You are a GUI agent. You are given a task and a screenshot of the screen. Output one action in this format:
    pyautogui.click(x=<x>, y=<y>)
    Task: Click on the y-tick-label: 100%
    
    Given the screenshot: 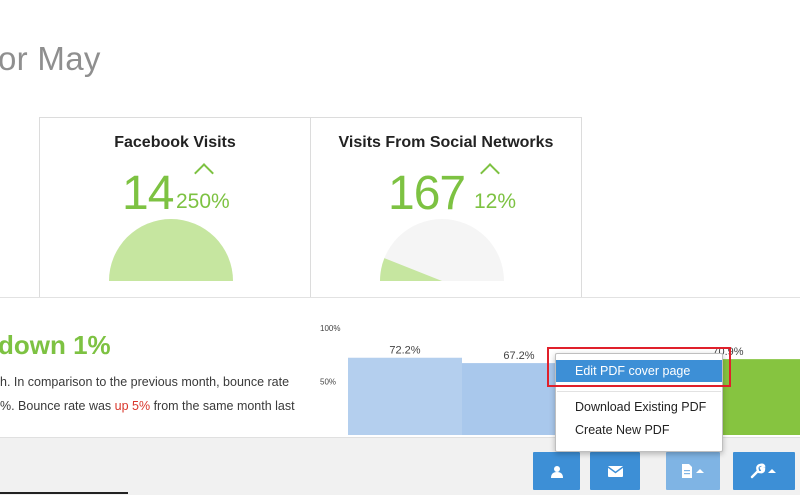 What is the action you would take?
    pyautogui.click(x=330, y=328)
    